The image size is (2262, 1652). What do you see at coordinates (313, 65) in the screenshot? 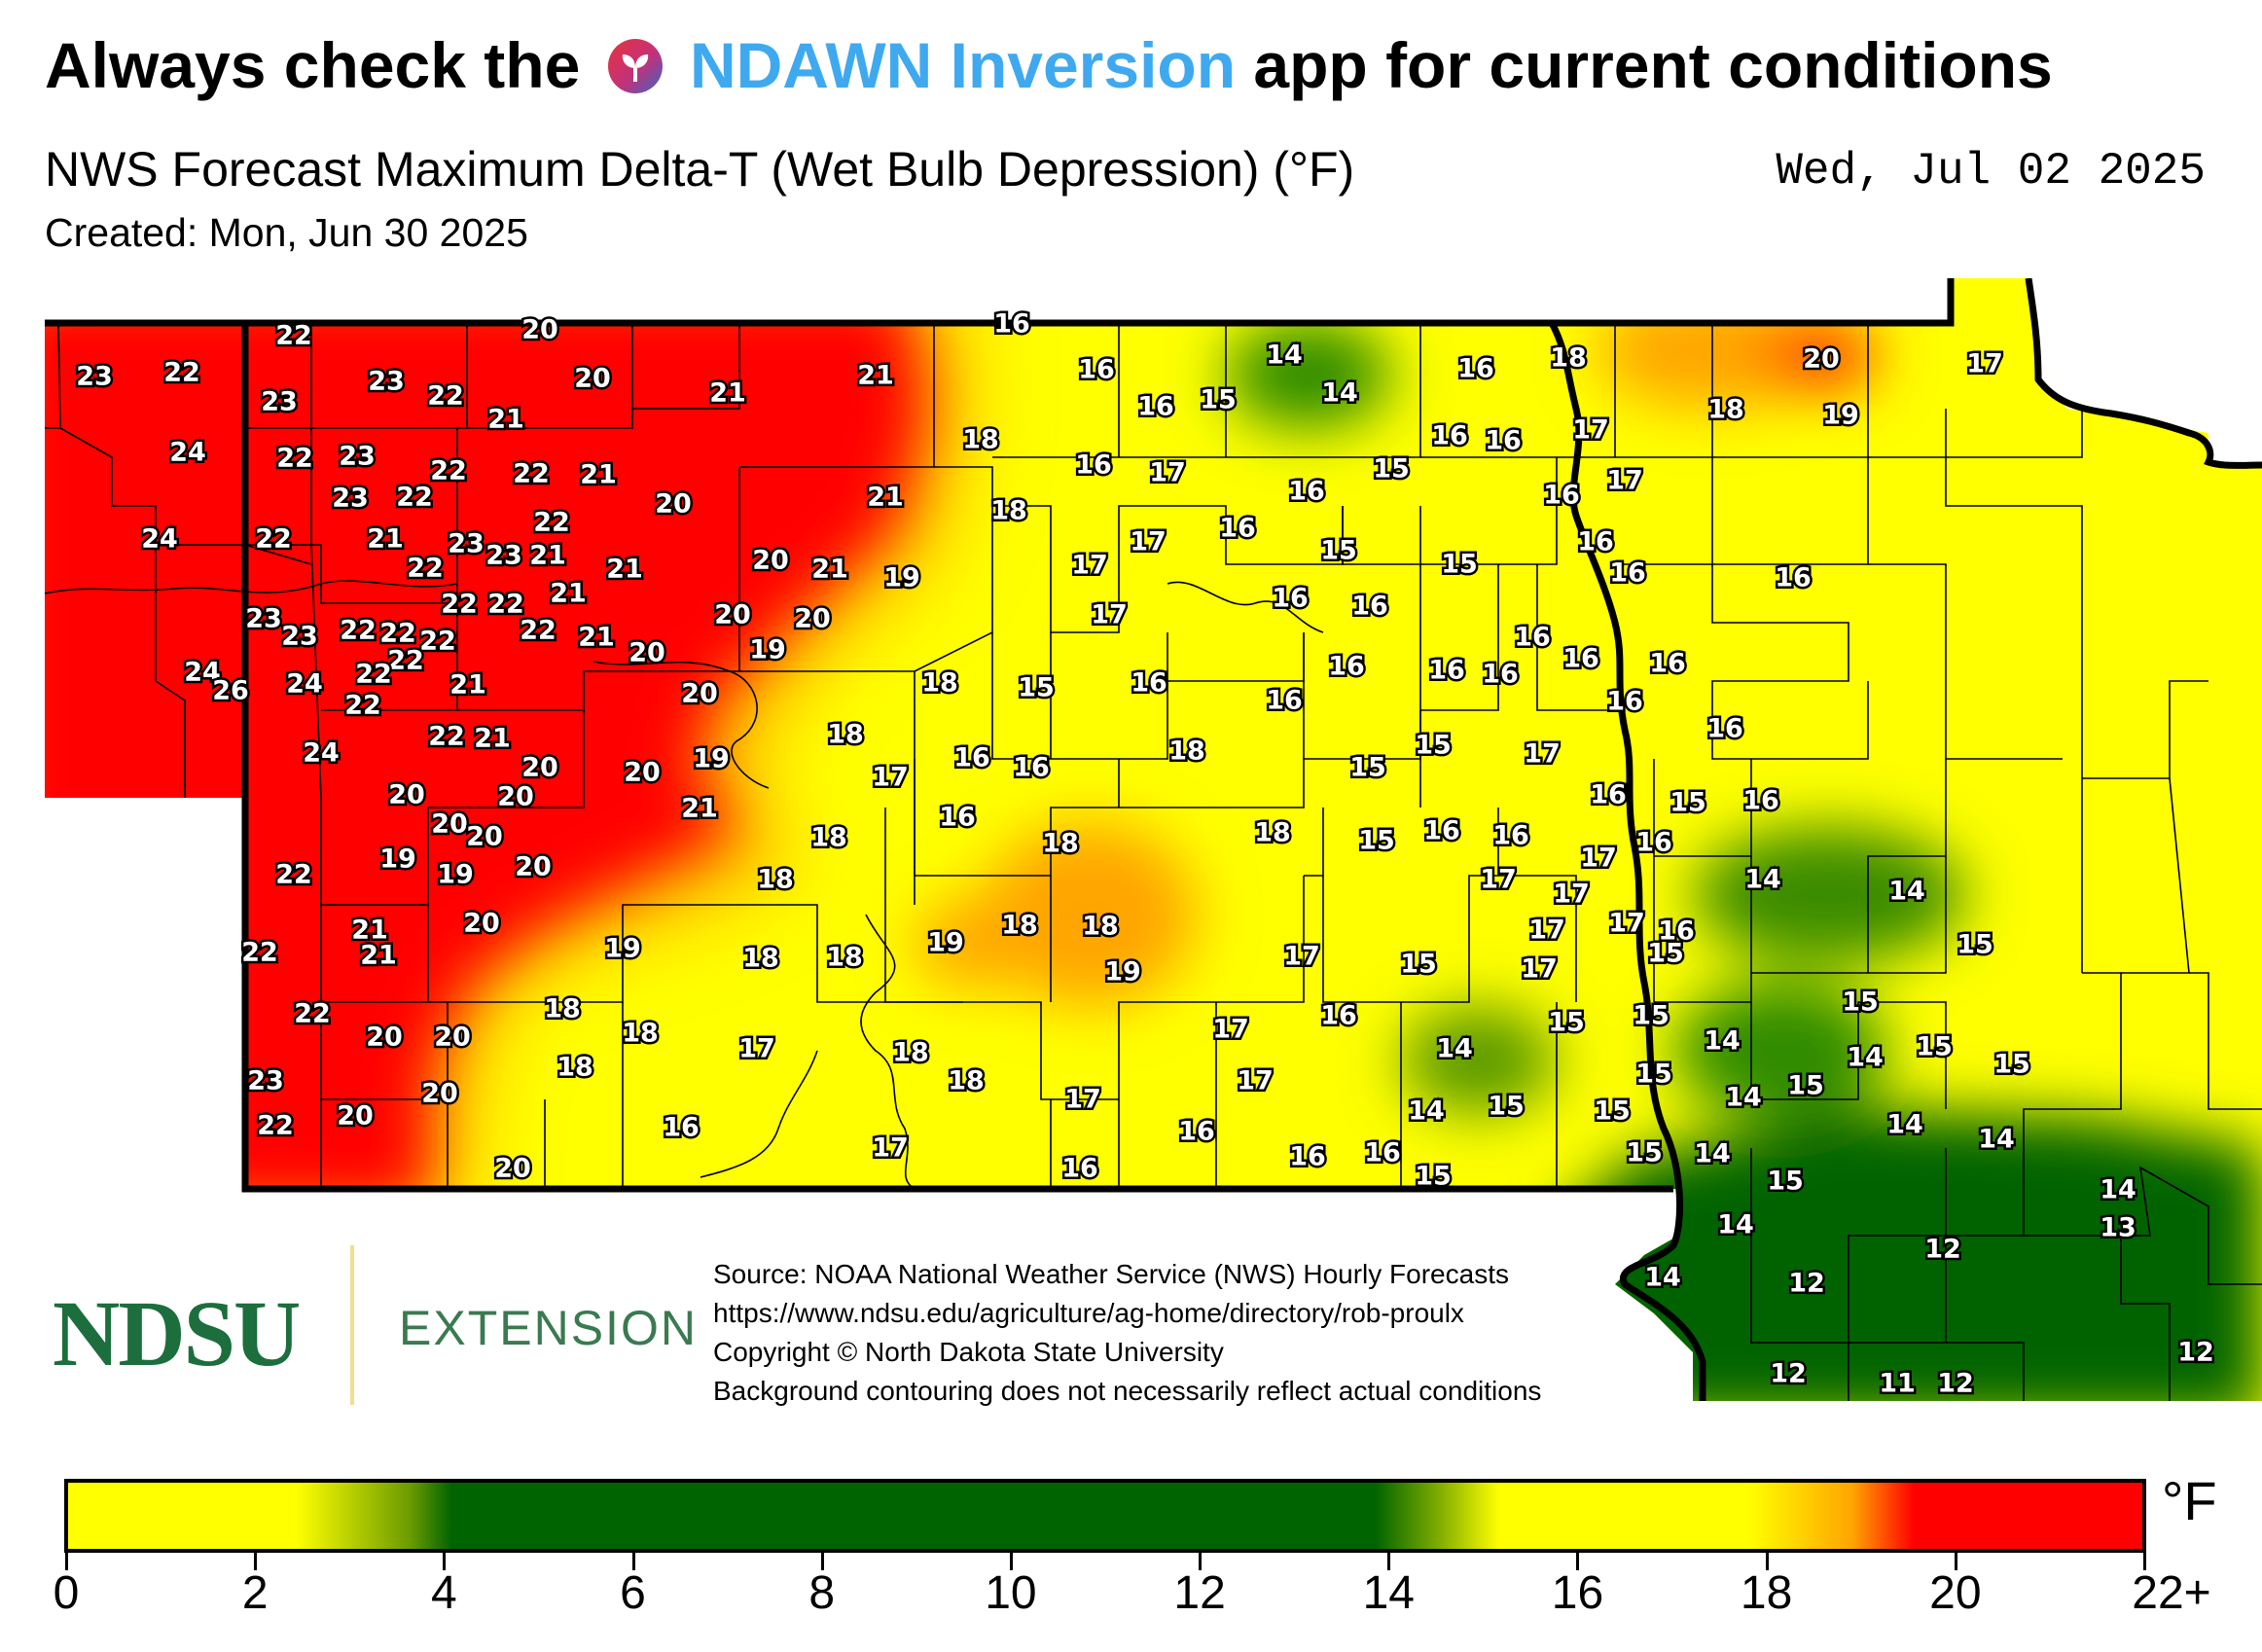
I see `headline-lead: Always check the` at bounding box center [313, 65].